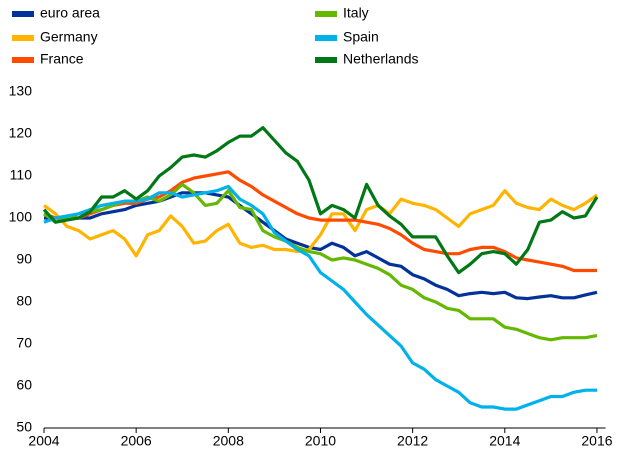  Describe the element at coordinates (381, 59) in the screenshot. I see `legend-label: Netherlands` at that location.